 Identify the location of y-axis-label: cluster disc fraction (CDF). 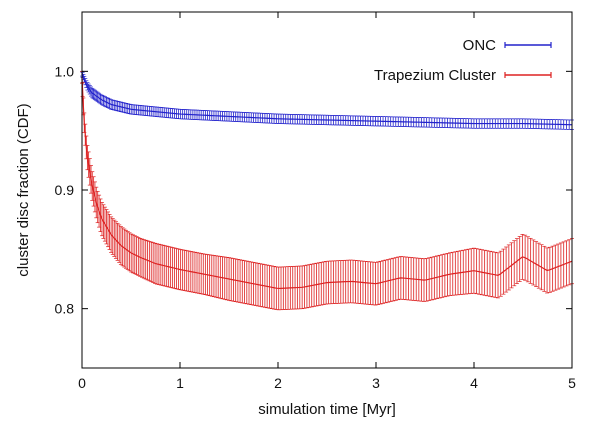
(23, 189).